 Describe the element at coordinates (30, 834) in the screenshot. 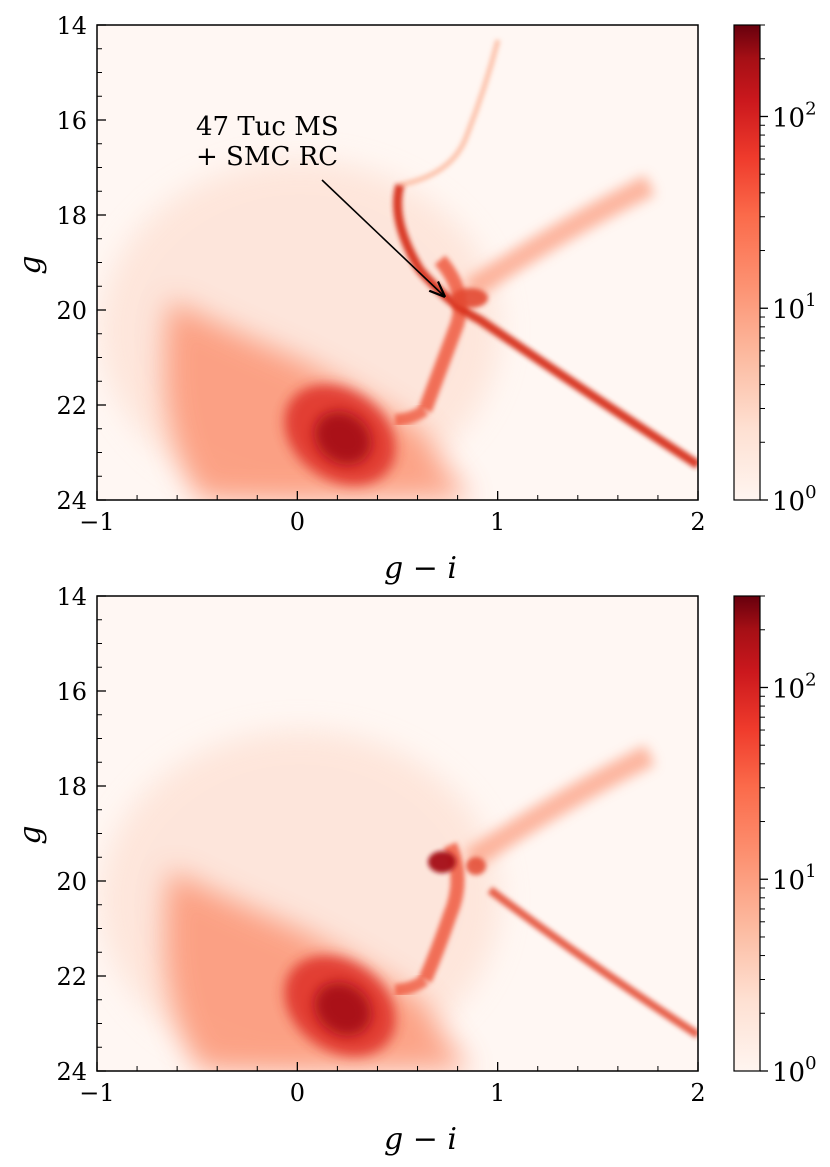

I see `y-axis-label-bottom: g` at that location.